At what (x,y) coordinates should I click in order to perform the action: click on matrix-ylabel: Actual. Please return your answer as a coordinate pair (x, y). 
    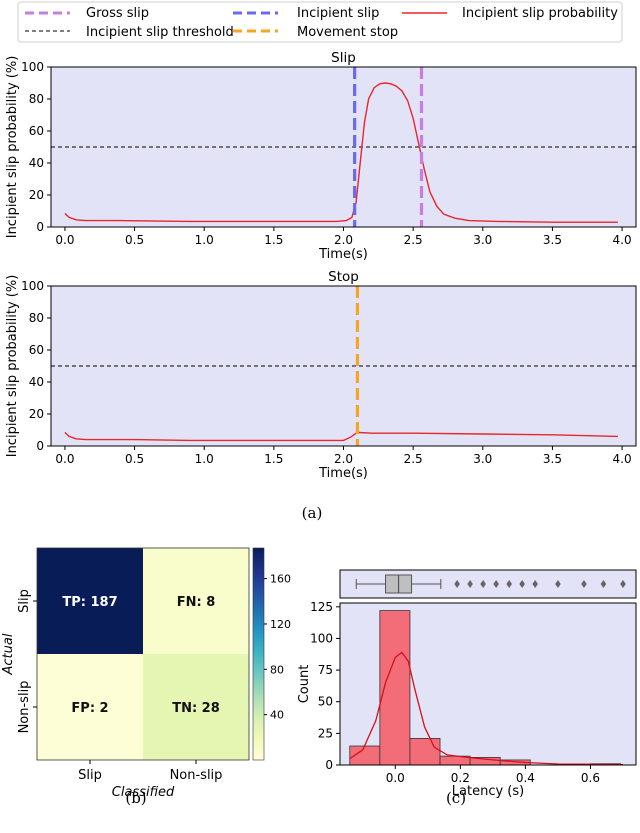
    Looking at the image, I should click on (8, 654).